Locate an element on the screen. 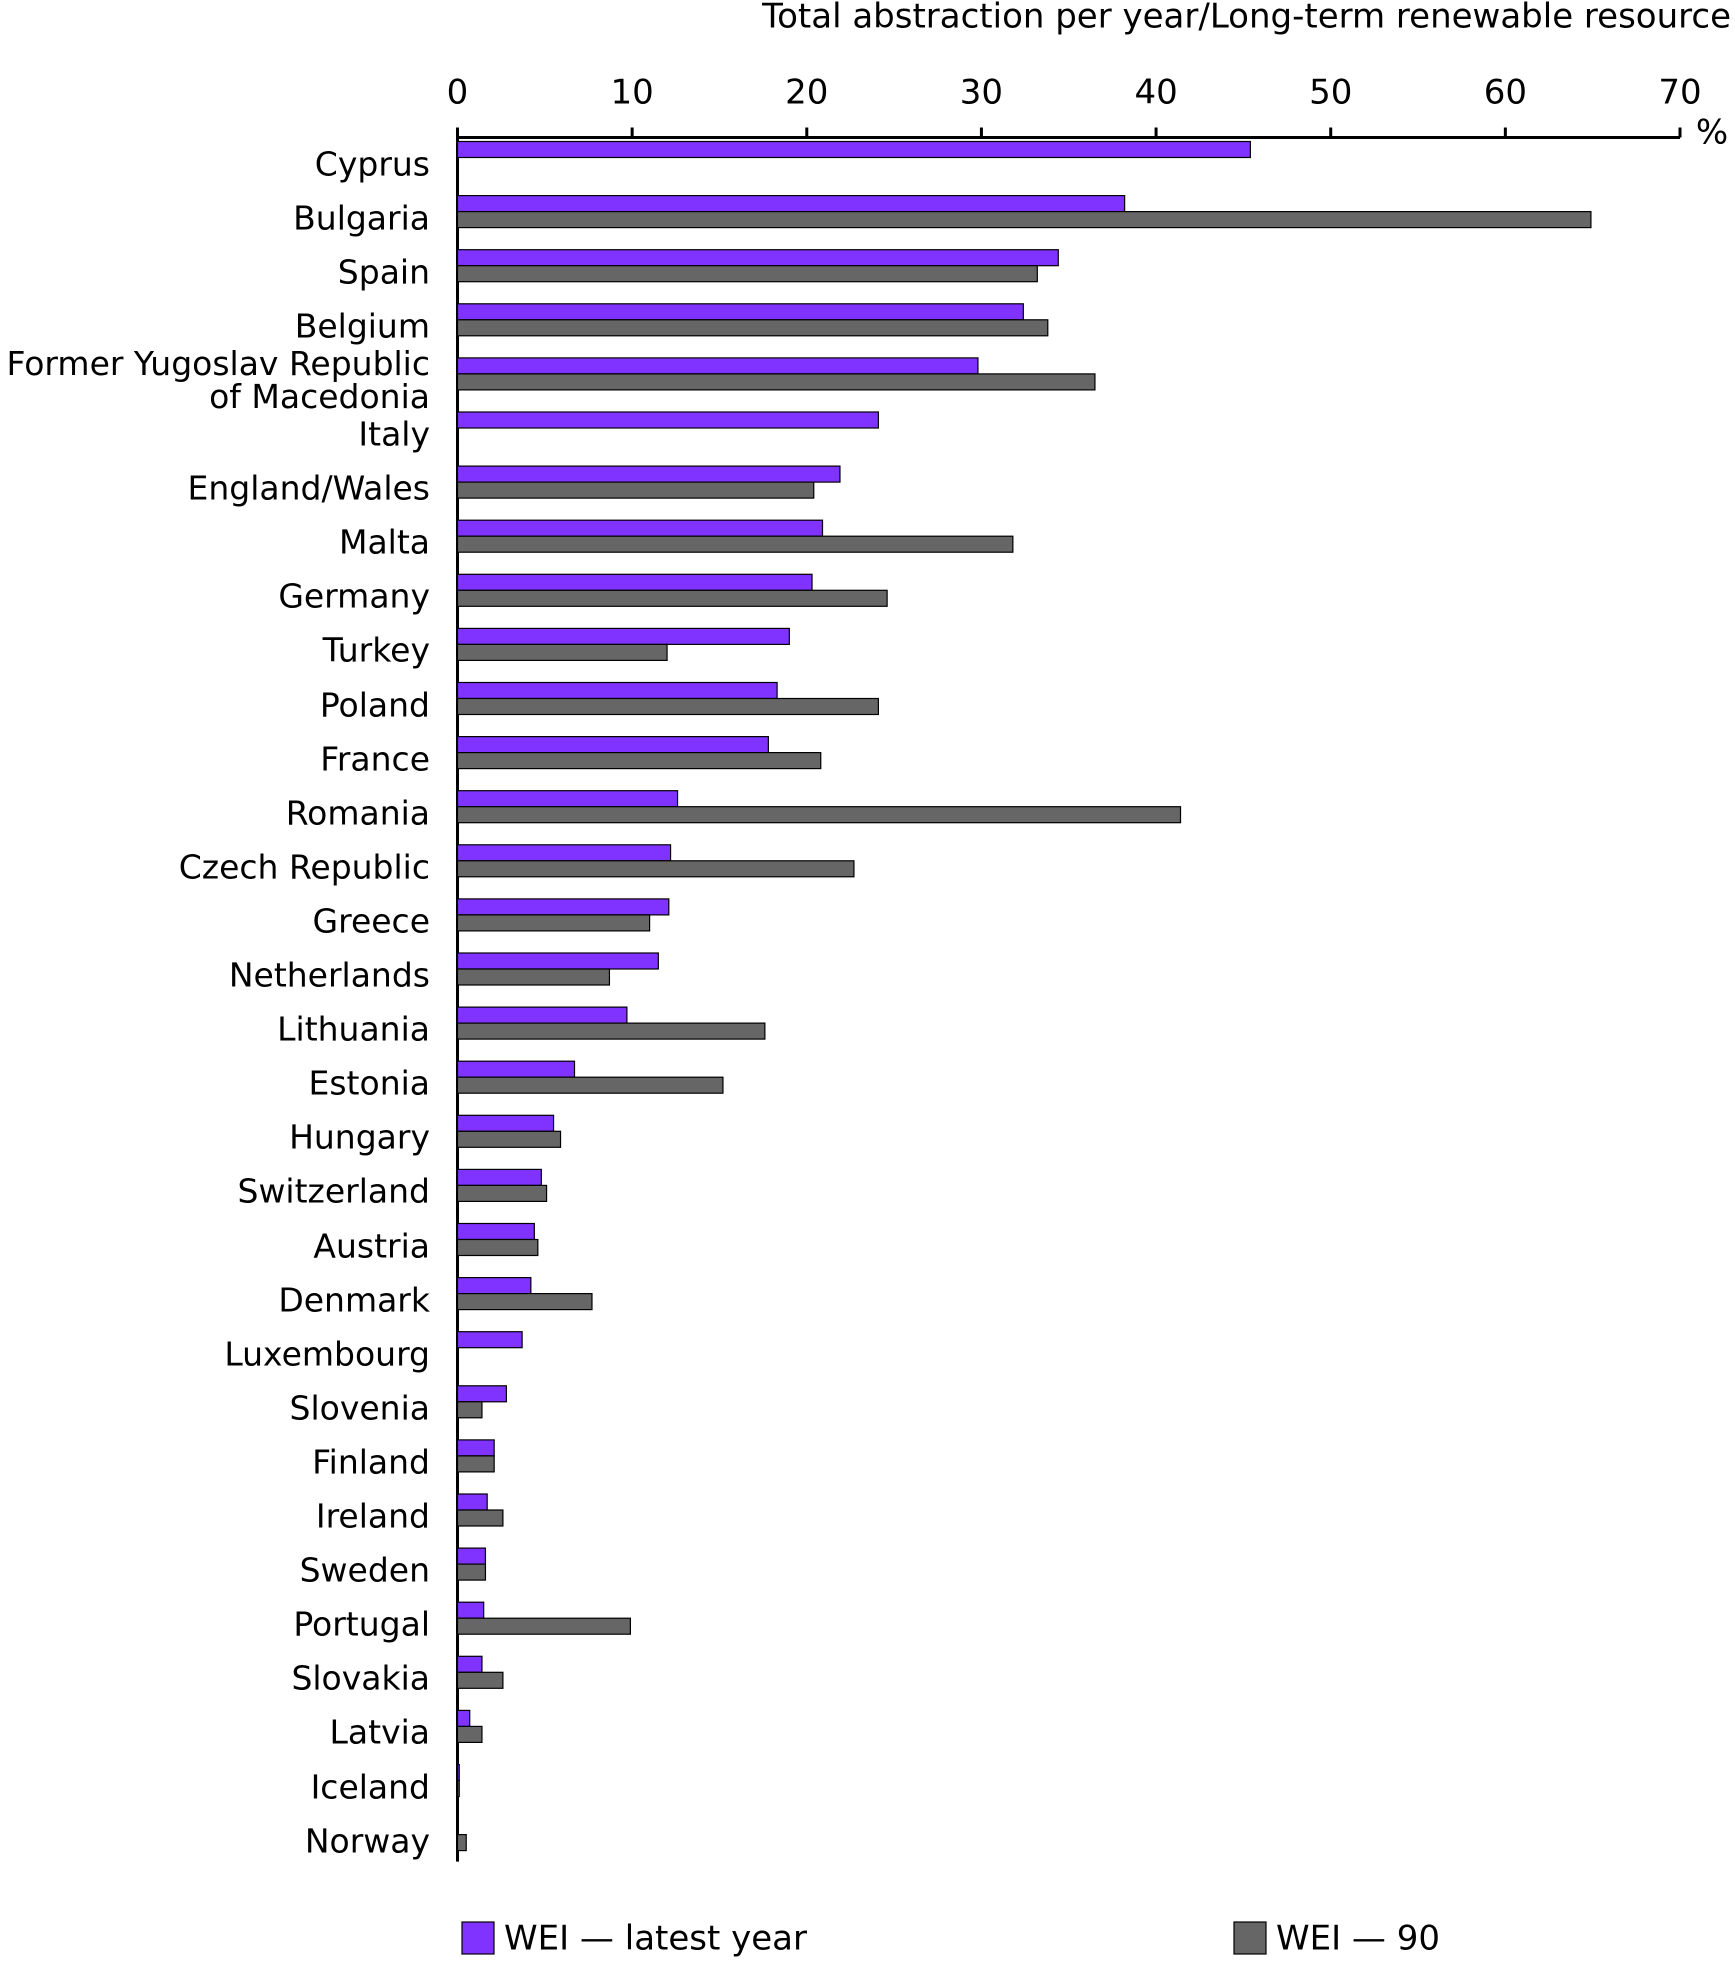 The width and height of the screenshot is (1735, 1964). x-tick-label: 40 is located at coordinates (1155, 93).